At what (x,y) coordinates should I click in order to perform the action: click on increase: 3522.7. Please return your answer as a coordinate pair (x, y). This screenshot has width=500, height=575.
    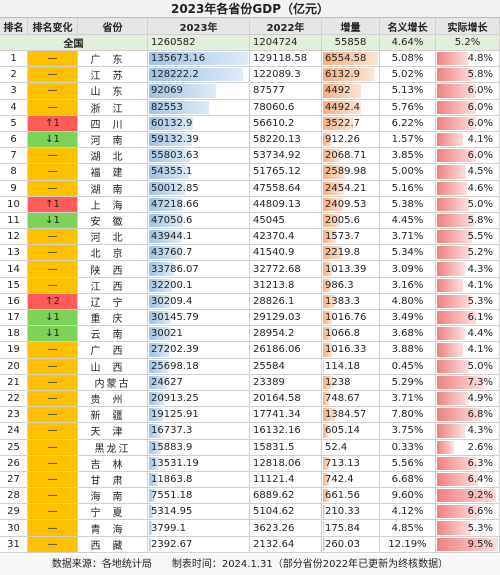
    Looking at the image, I should click on (342, 123).